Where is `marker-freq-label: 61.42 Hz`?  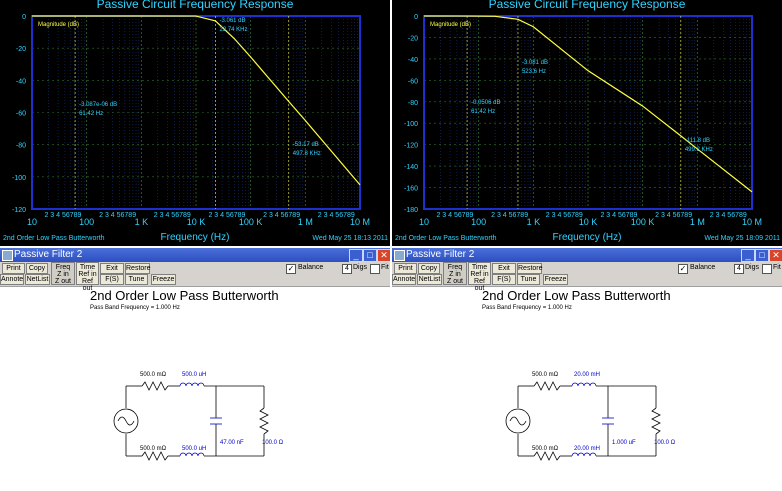
marker-freq-label: 61.42 Hz is located at coordinates (483, 112).